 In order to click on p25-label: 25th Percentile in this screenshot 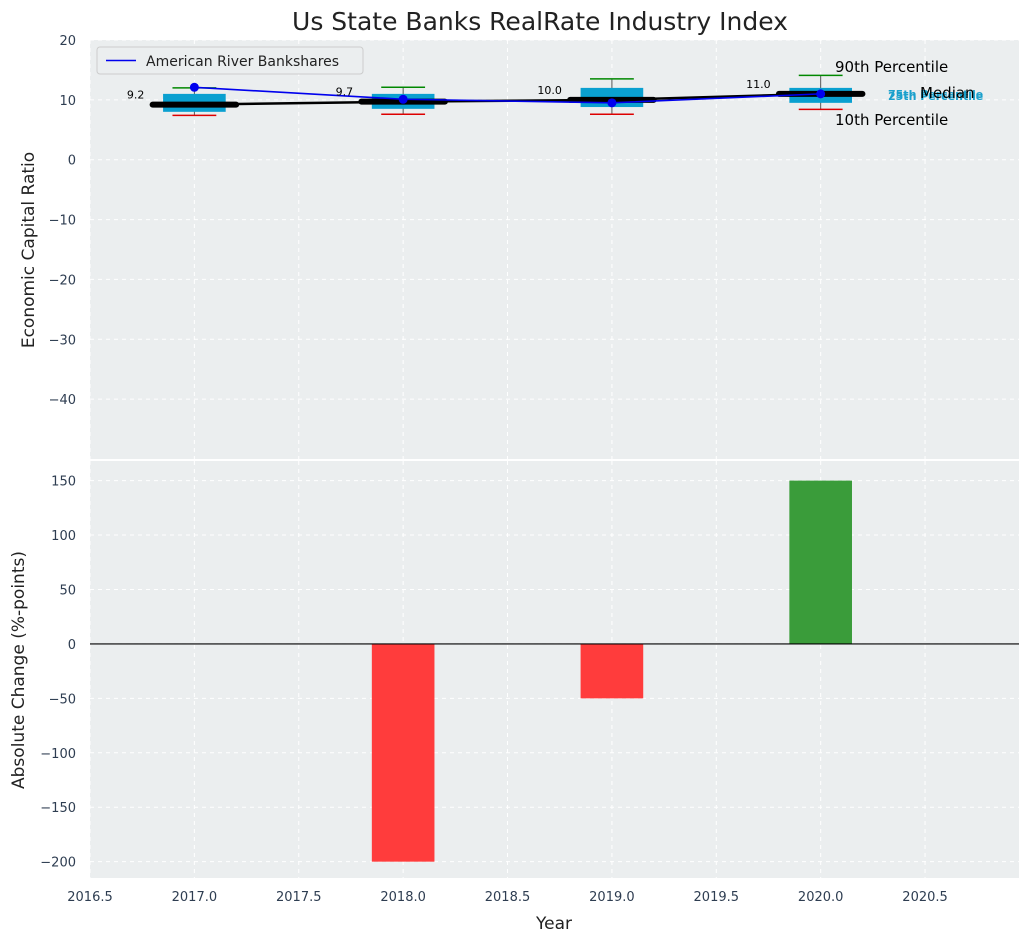, I will do `click(935, 96)`.